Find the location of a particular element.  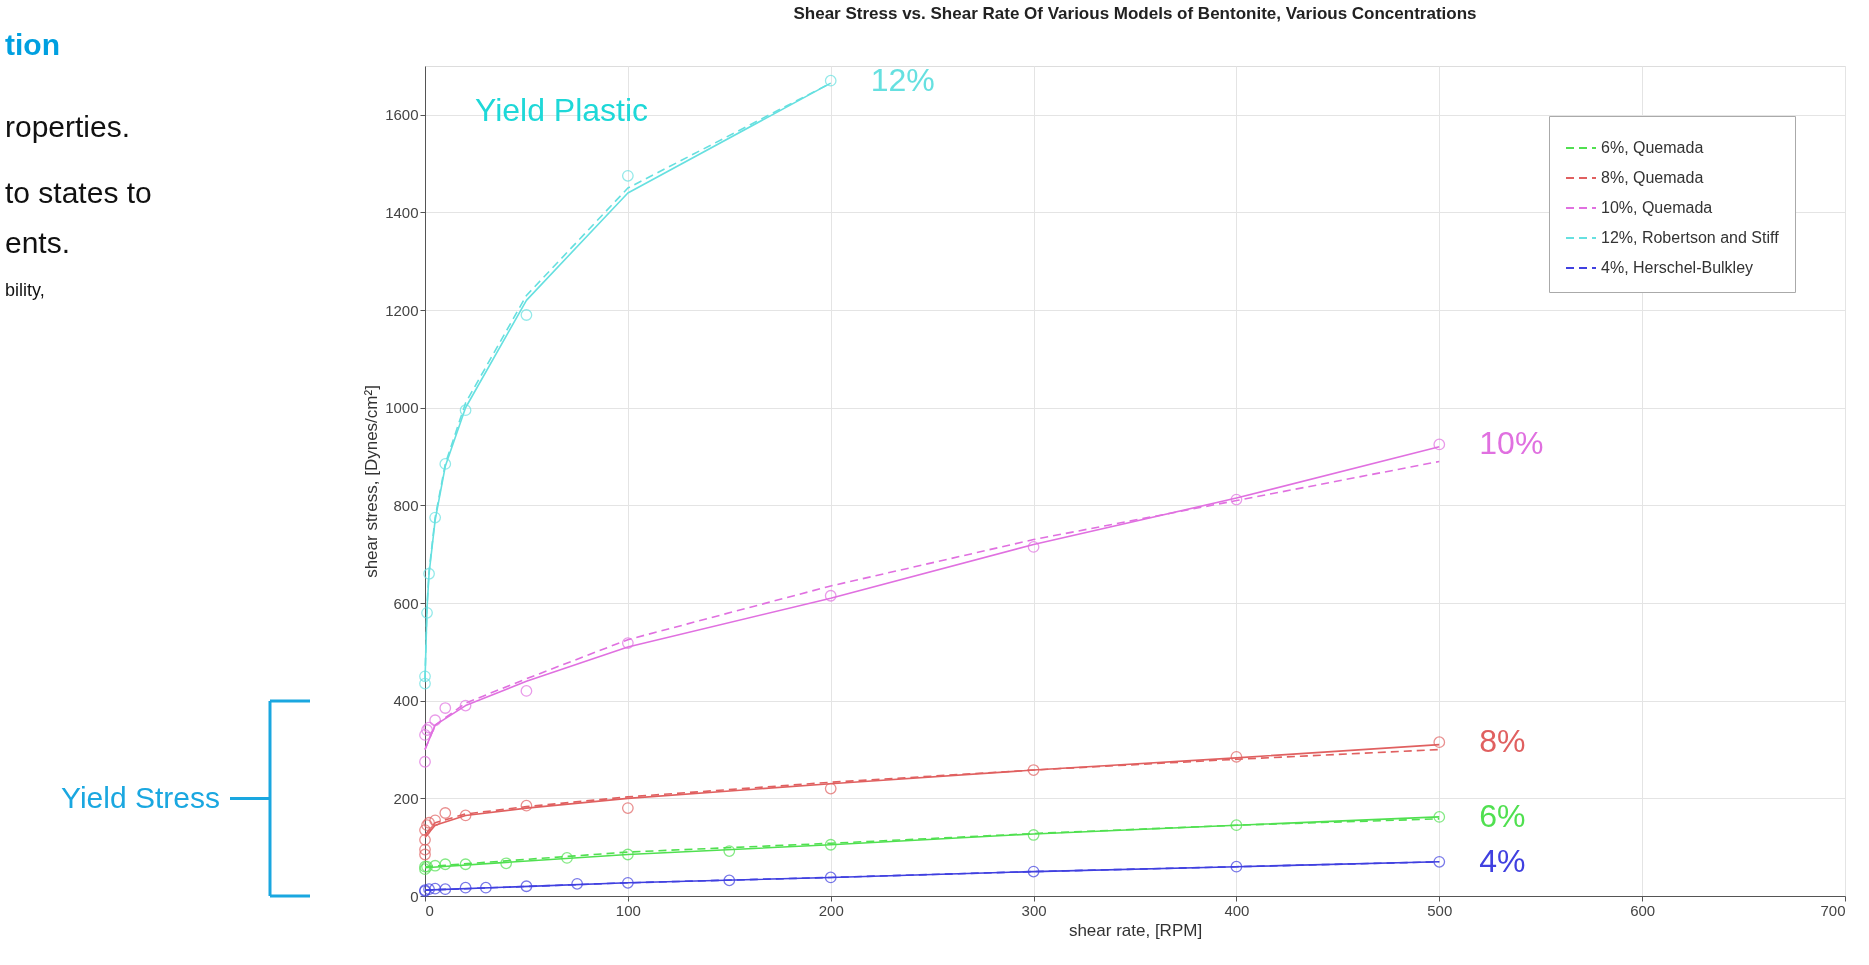

y-tick-label: 800 is located at coordinates (406, 505).